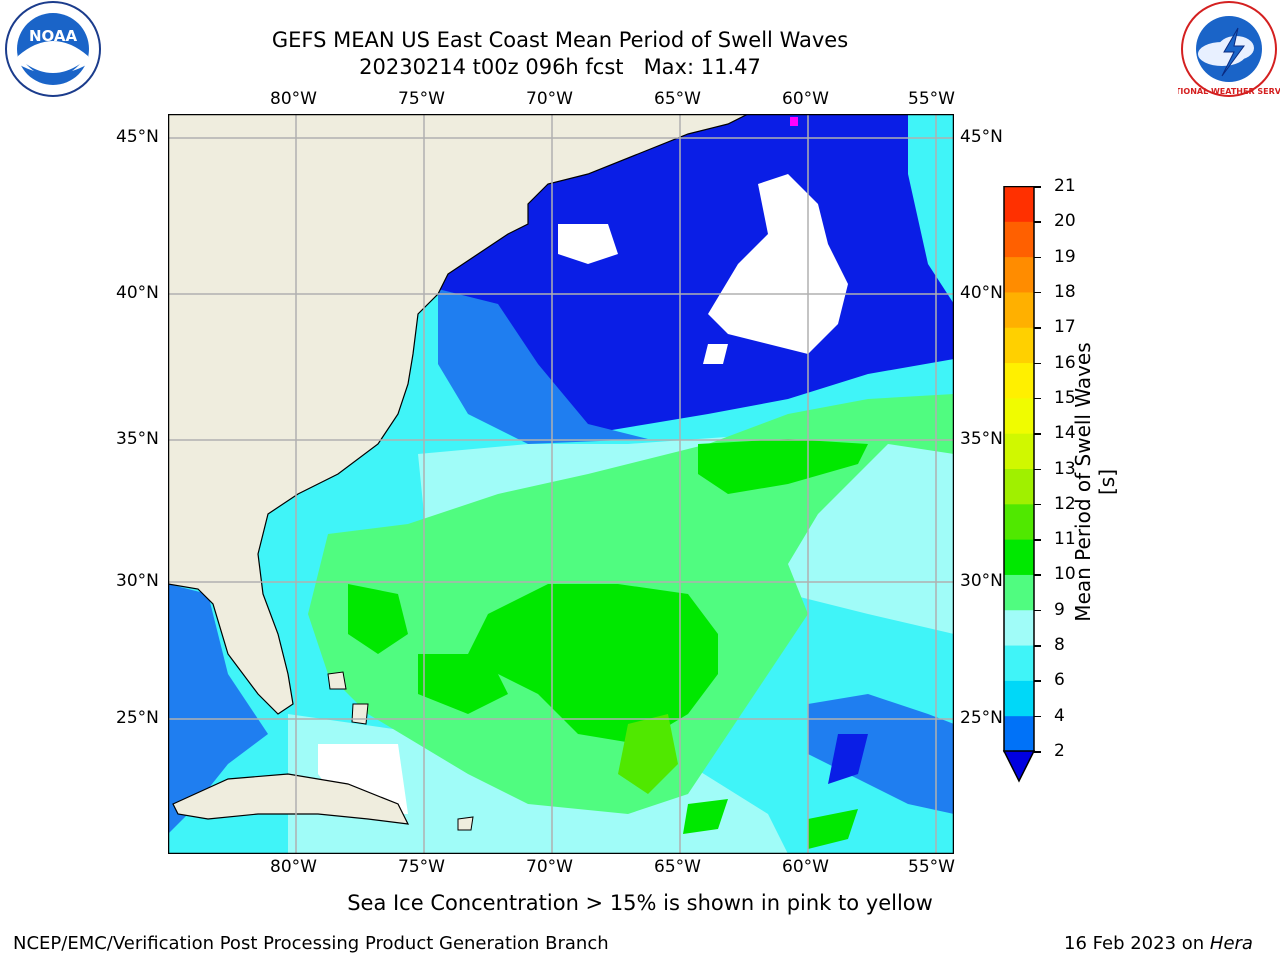  What do you see at coordinates (981, 581) in the screenshot?
I see `lat-tick-right-3: 30°N` at bounding box center [981, 581].